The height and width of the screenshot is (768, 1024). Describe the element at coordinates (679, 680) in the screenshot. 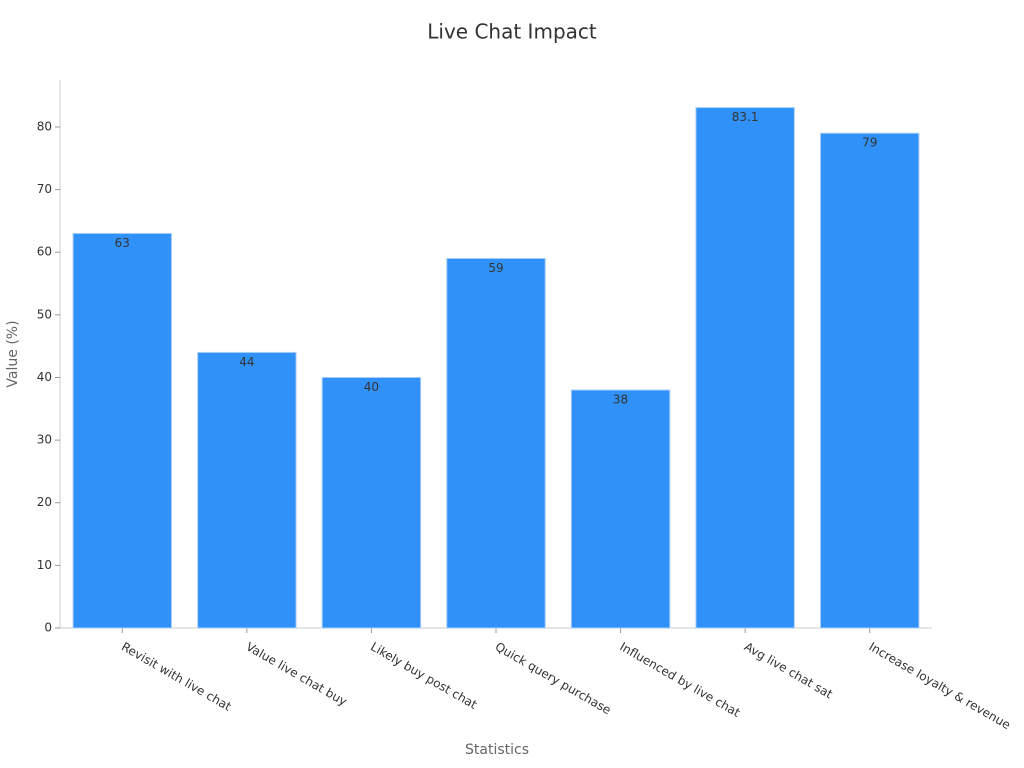

I see `x-tick-label: Influenced by live chat` at that location.